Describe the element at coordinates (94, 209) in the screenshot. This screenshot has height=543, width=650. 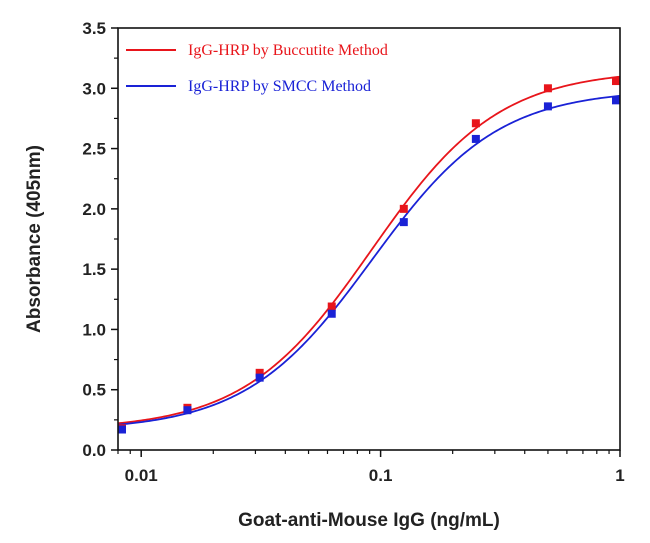
I see `y-tick-label: 2.0` at that location.